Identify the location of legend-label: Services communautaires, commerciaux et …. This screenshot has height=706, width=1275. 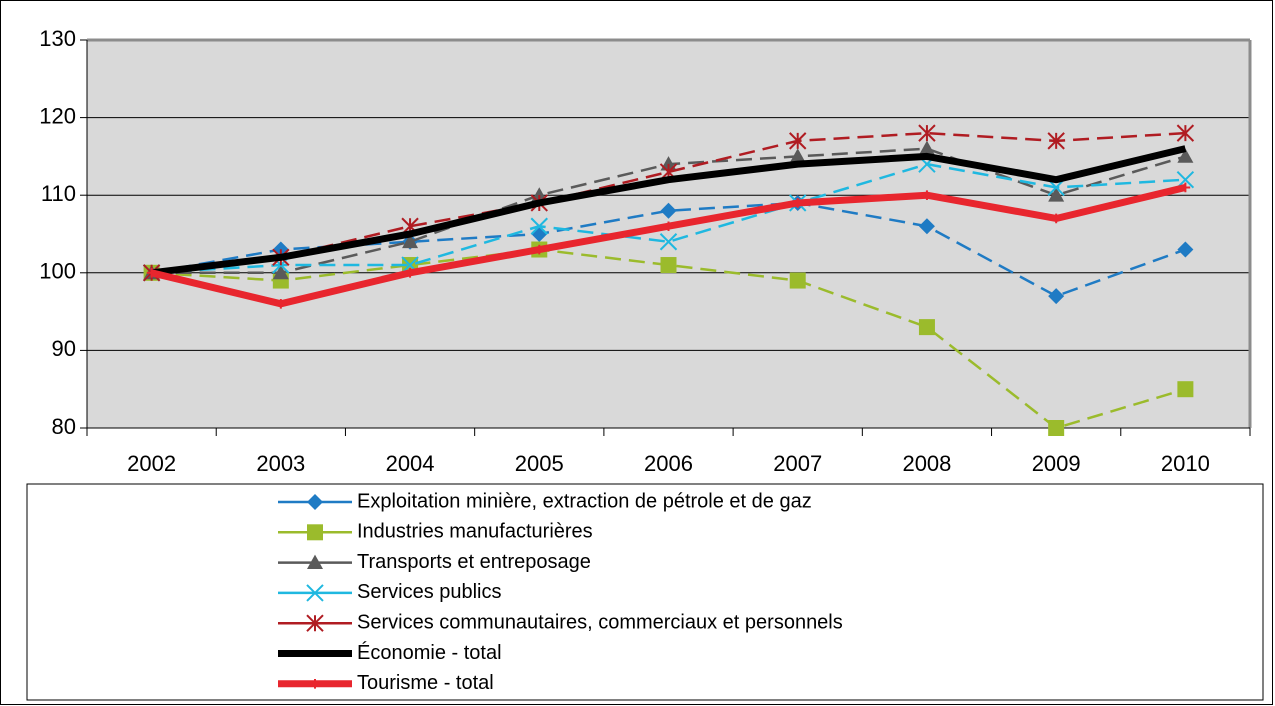
(600, 622).